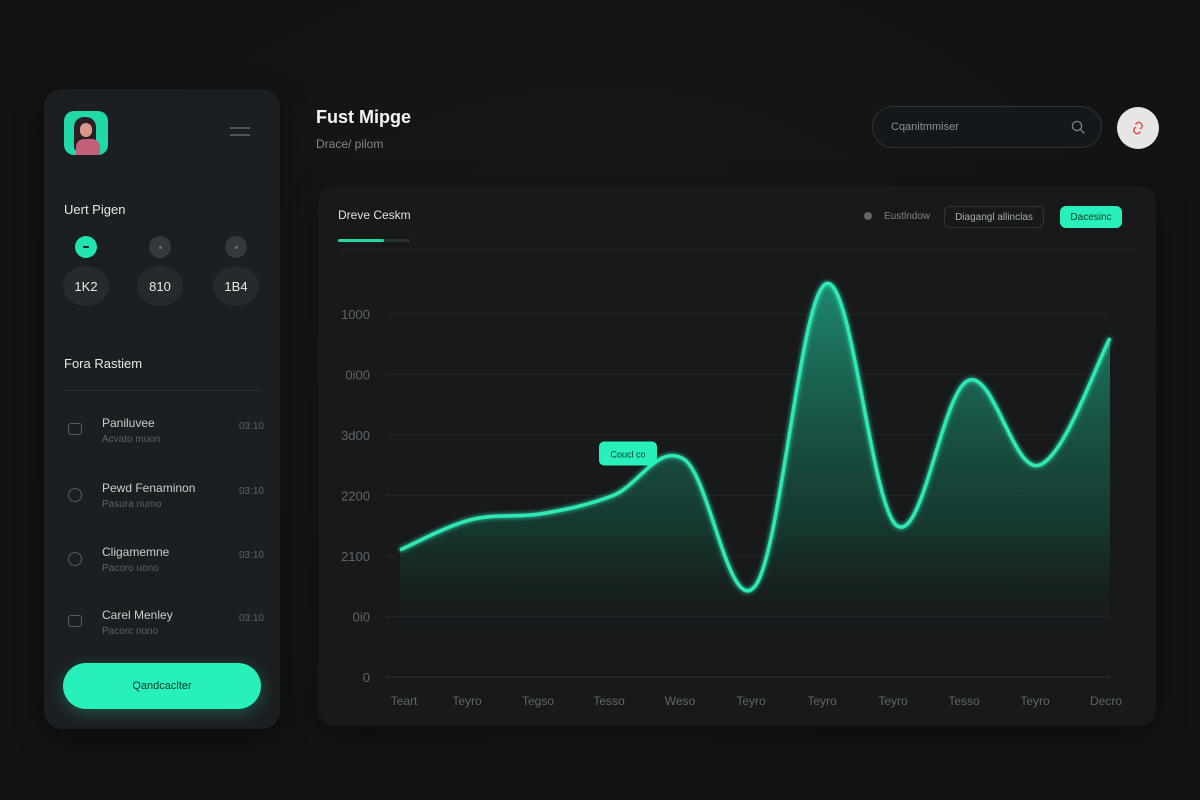 This screenshot has height=800, width=1200. Describe the element at coordinates (355, 556) in the screenshot. I see `y-tick-label: 2100` at that location.